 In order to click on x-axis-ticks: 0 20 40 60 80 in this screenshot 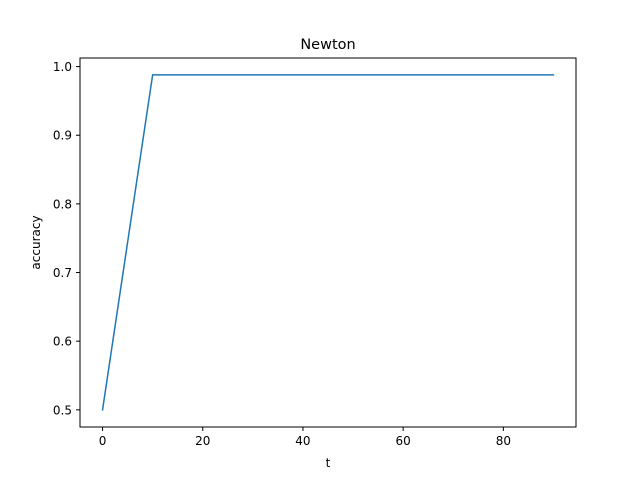, I will do `click(305, 437)`.